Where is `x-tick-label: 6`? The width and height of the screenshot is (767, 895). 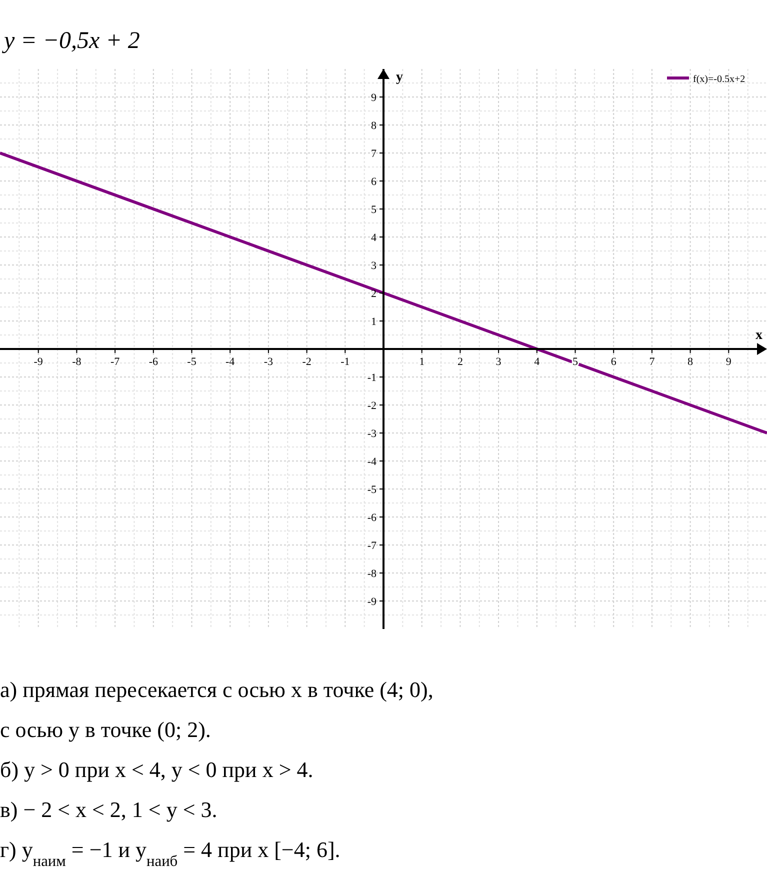
x-tick-label: 6 is located at coordinates (613, 362).